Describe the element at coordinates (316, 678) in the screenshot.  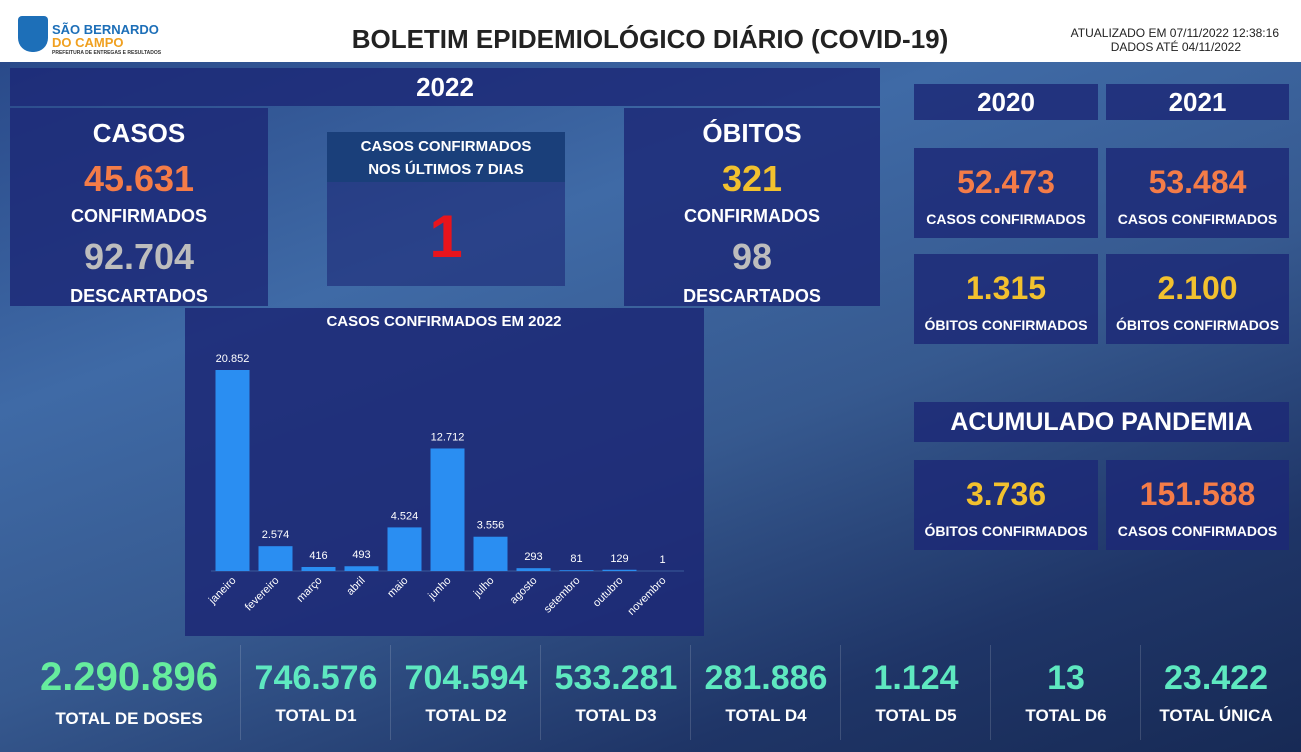
I see `vaccine-value: 746.576` at that location.